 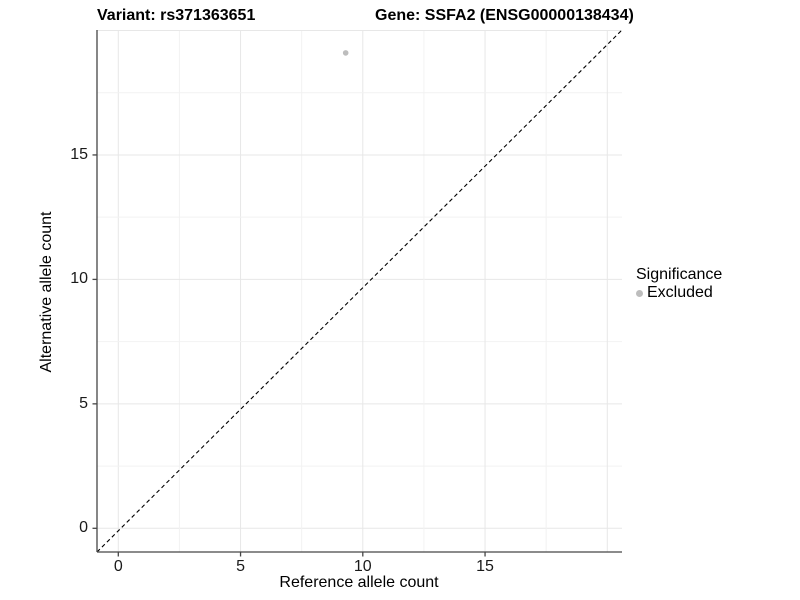 I want to click on x-tick-label: 0, so click(x=118, y=566).